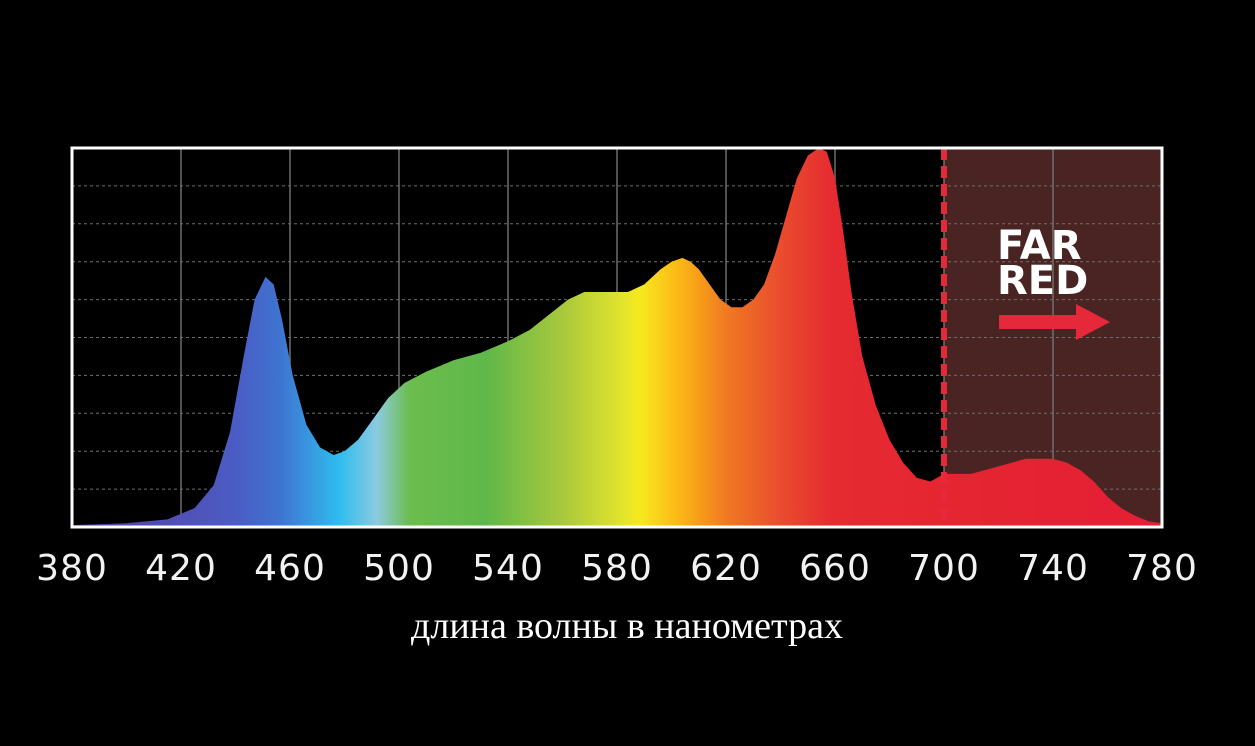 The height and width of the screenshot is (746, 1255). I want to click on x-tick-label: 580, so click(617, 568).